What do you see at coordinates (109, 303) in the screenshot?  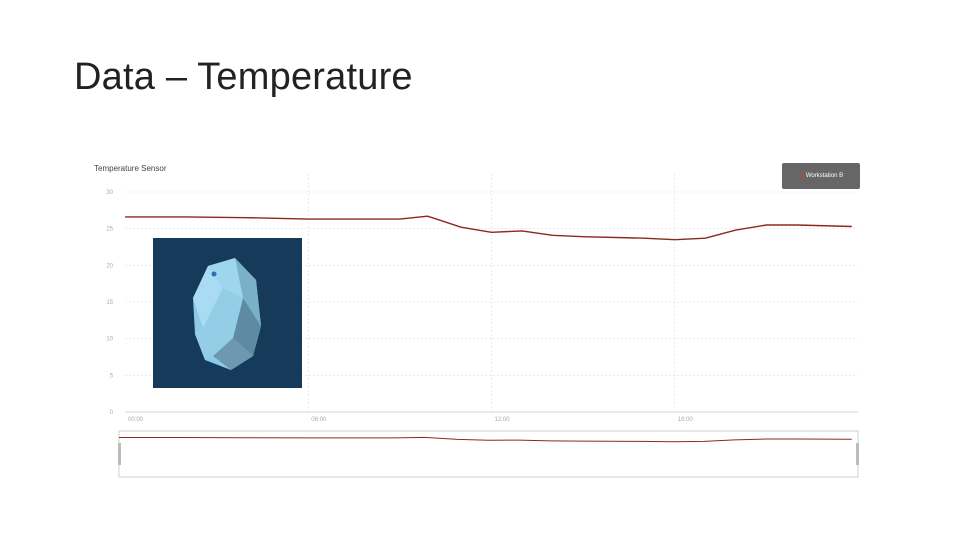 I see `y-tick-label: 15` at bounding box center [109, 303].